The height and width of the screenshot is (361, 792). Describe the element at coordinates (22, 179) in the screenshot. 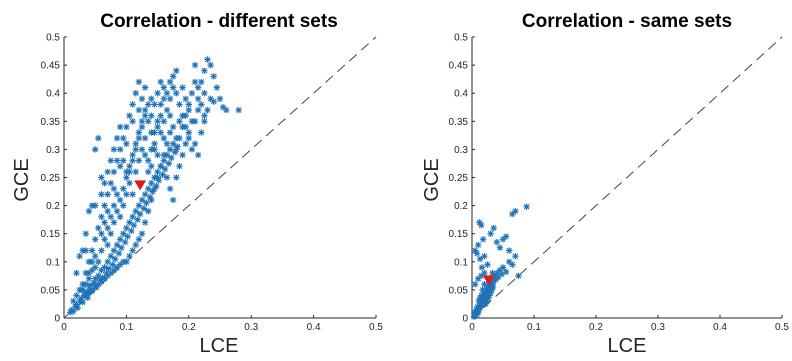

I see `y-axis-label: GCE` at that location.